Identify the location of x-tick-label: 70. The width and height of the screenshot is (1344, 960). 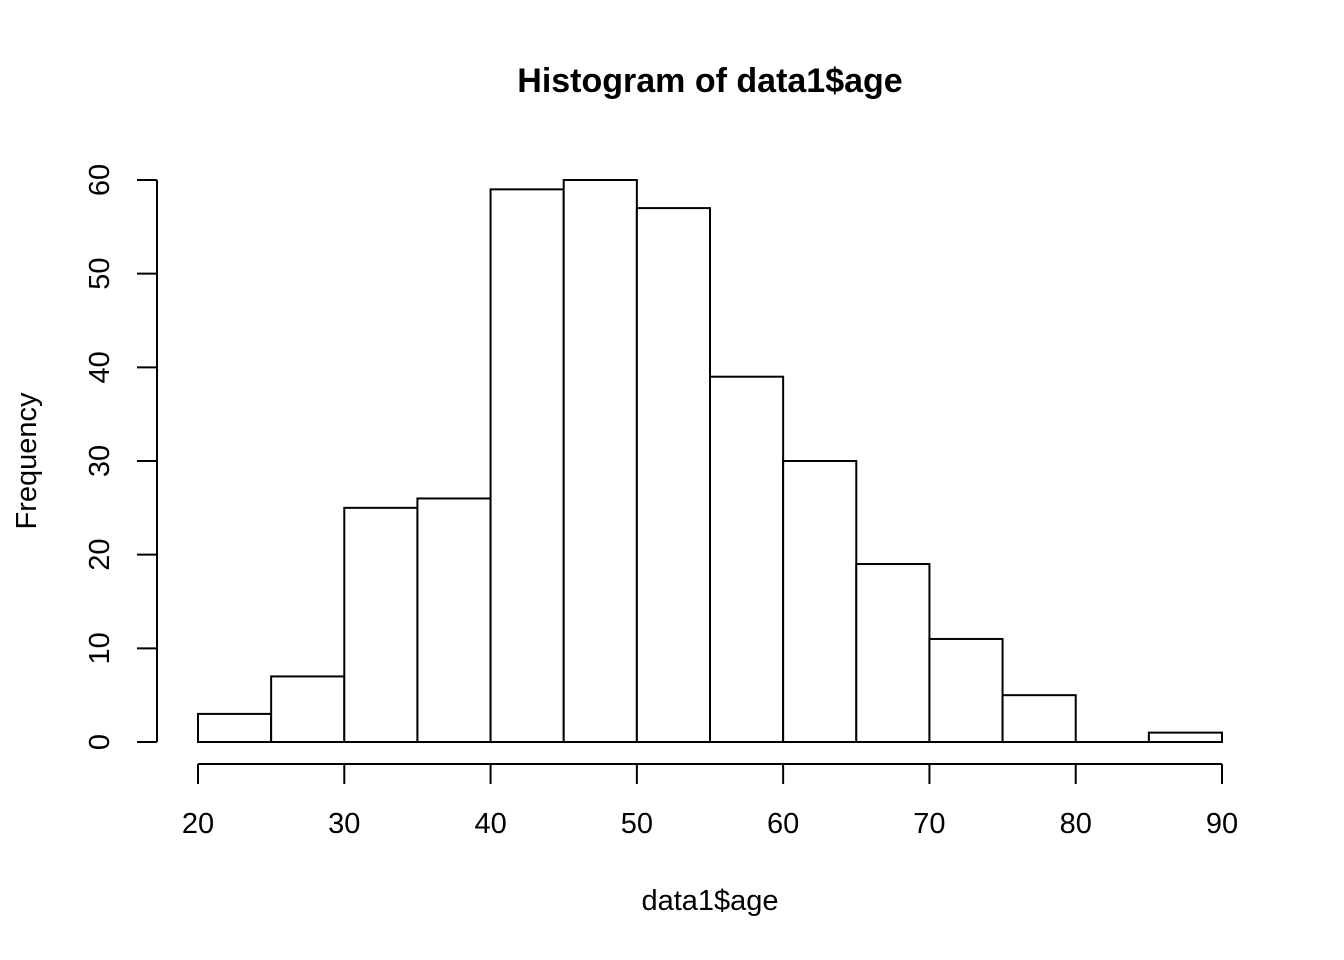
(929, 824).